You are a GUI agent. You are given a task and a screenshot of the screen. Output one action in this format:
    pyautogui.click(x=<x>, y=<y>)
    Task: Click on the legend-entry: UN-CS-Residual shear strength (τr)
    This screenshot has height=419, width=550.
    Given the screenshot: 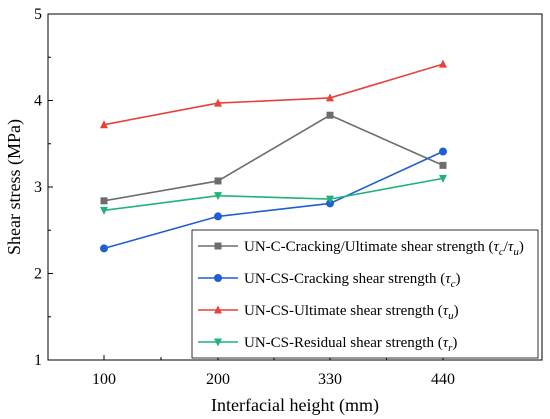 What is the action you would take?
    pyautogui.click(x=327, y=344)
    